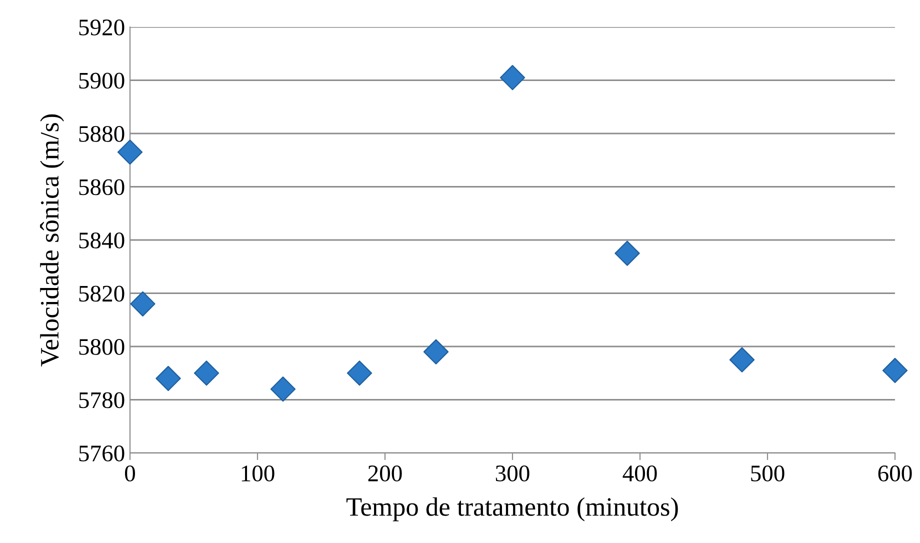 The height and width of the screenshot is (543, 920). I want to click on y-tick-label: 5800, so click(101, 346).